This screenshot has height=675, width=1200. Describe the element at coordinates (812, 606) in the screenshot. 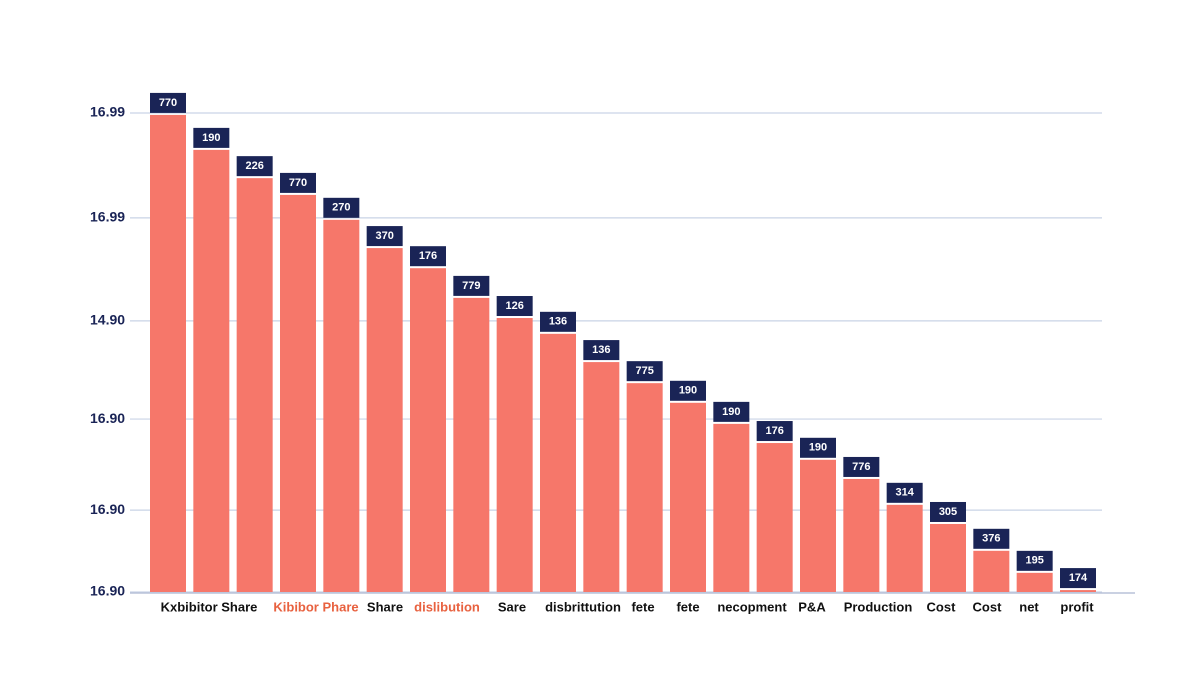

I see `x-label: P&A` at that location.